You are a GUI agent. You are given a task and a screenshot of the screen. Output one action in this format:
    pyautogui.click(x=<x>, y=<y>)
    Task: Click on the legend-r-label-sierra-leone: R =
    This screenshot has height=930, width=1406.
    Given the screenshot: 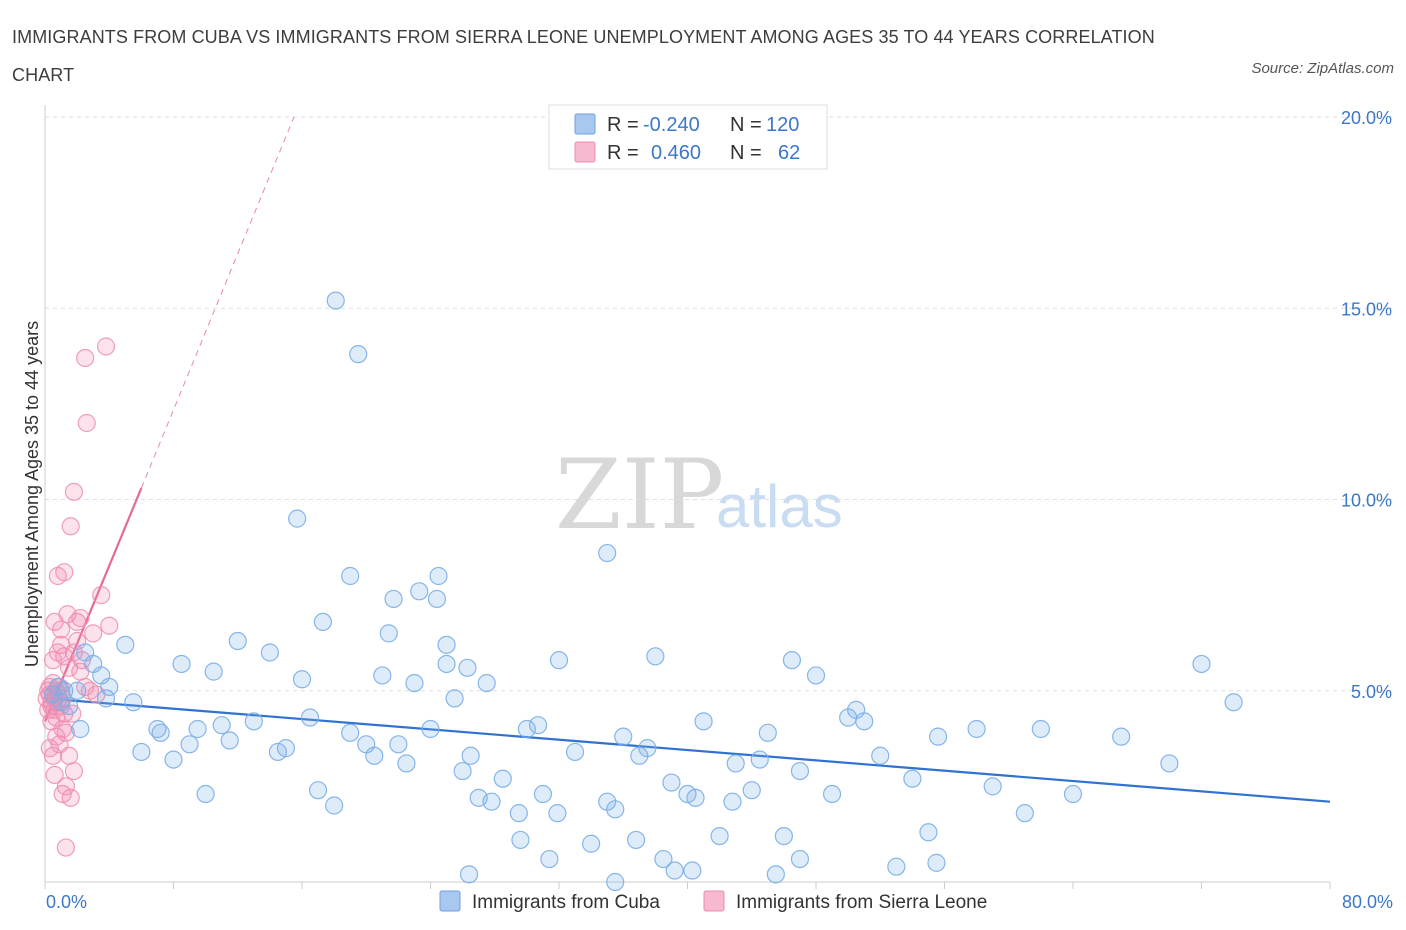 What is the action you would take?
    pyautogui.click(x=623, y=153)
    